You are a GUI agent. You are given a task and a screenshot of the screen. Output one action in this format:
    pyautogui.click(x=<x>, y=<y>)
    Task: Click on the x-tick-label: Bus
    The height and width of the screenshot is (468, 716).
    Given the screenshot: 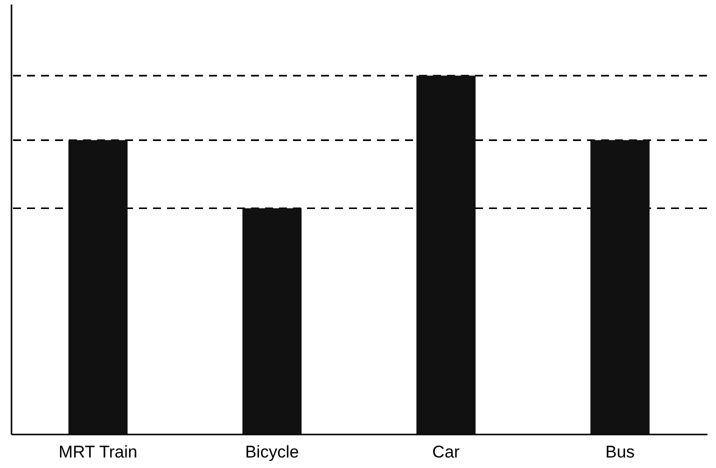 What is the action you would take?
    pyautogui.click(x=620, y=452)
    